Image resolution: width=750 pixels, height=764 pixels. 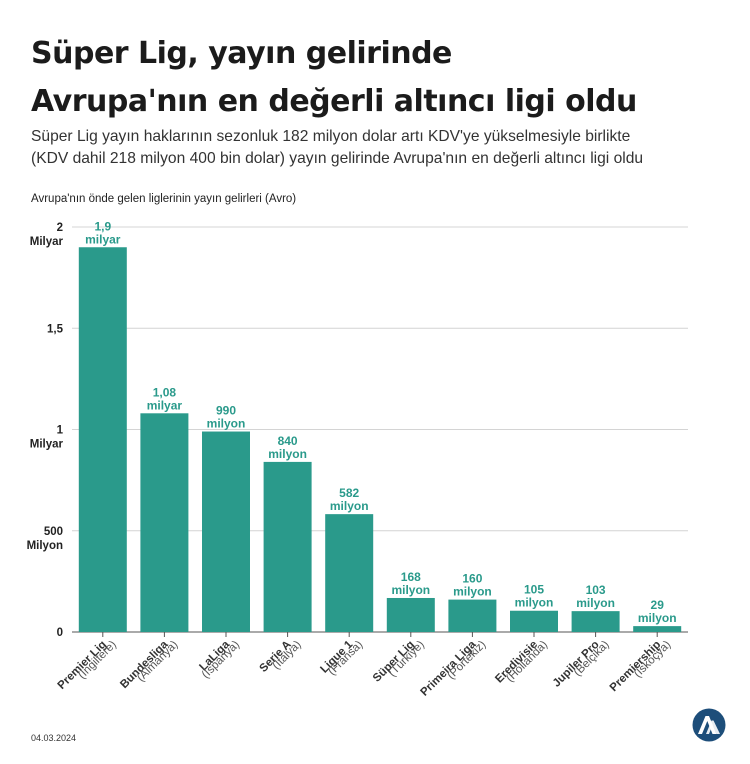 I want to click on x-tick-label: Premiership, so click(x=635, y=666).